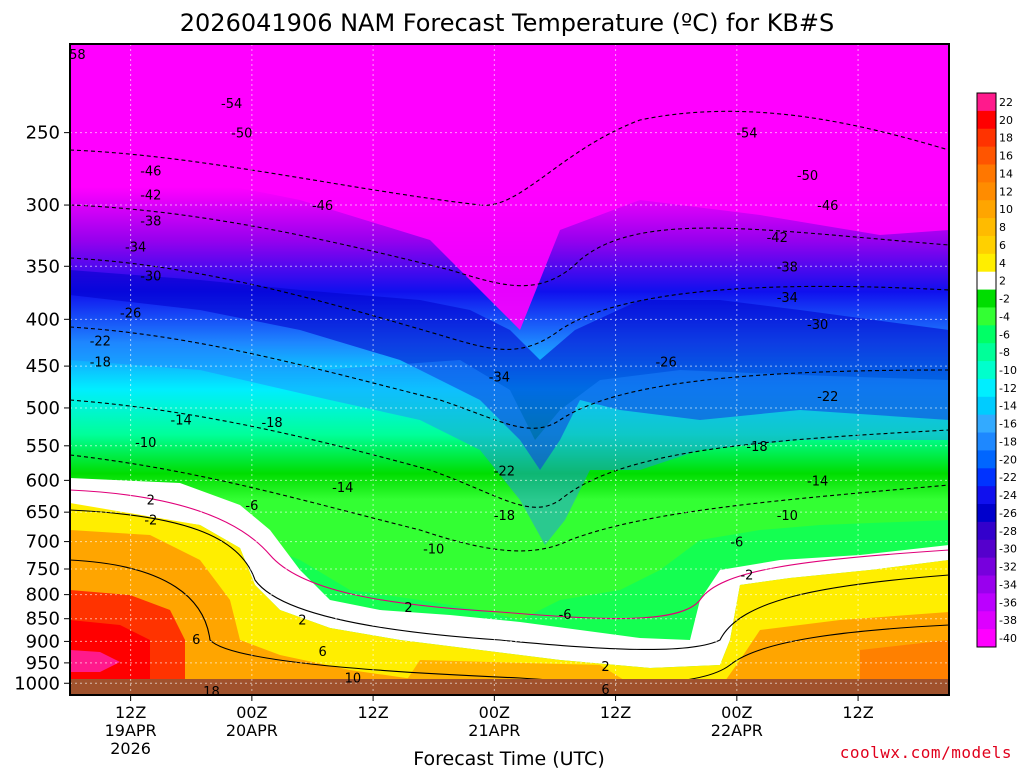 This screenshot has width=1024, height=768. I want to click on y-tick-label: 350, so click(43, 266).